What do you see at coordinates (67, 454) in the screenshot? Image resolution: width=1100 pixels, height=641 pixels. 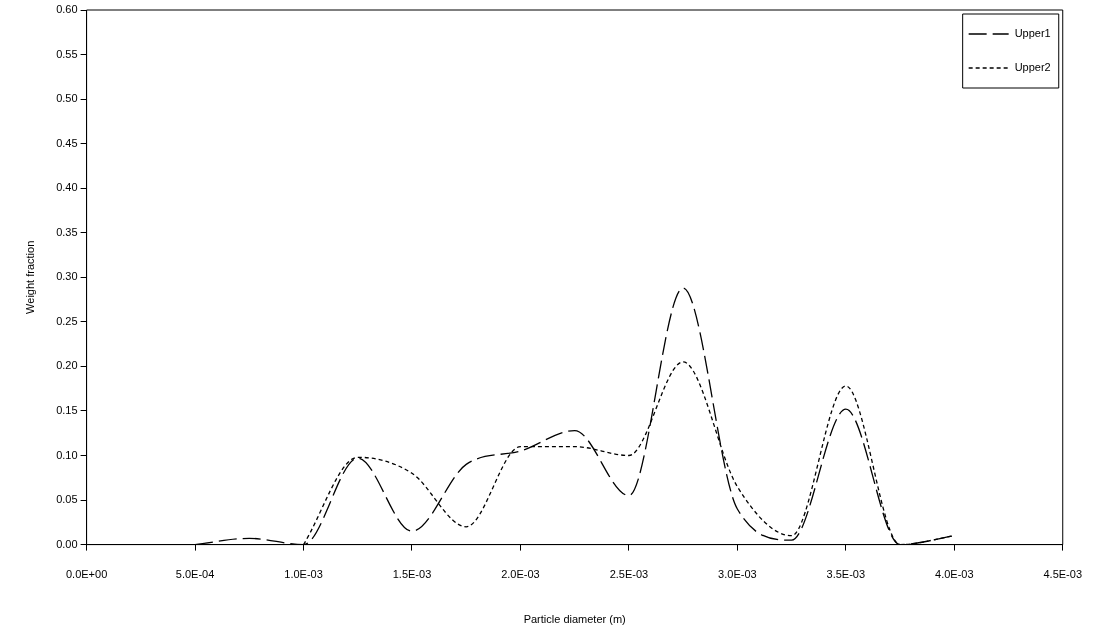 I see `y-tick-label: 0.10` at bounding box center [67, 454].